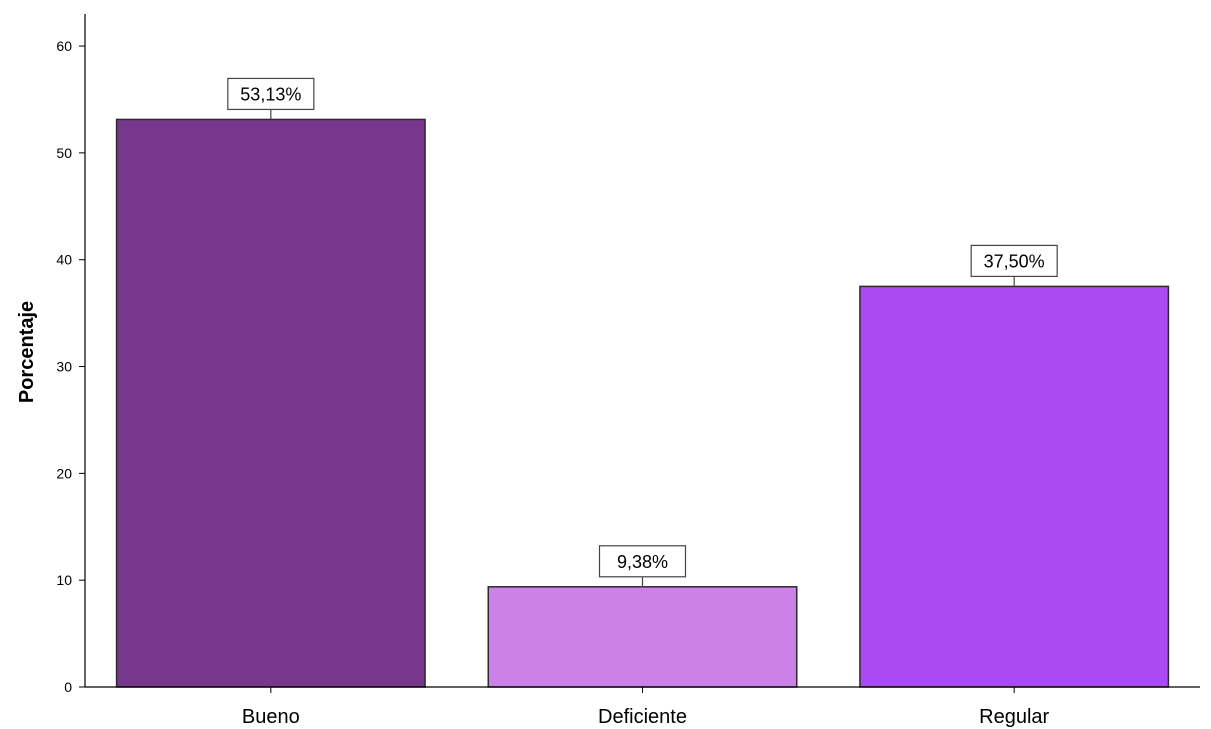 This screenshot has width=1211, height=729. Describe the element at coordinates (68, 687) in the screenshot. I see `y-tick-label: 0` at that location.